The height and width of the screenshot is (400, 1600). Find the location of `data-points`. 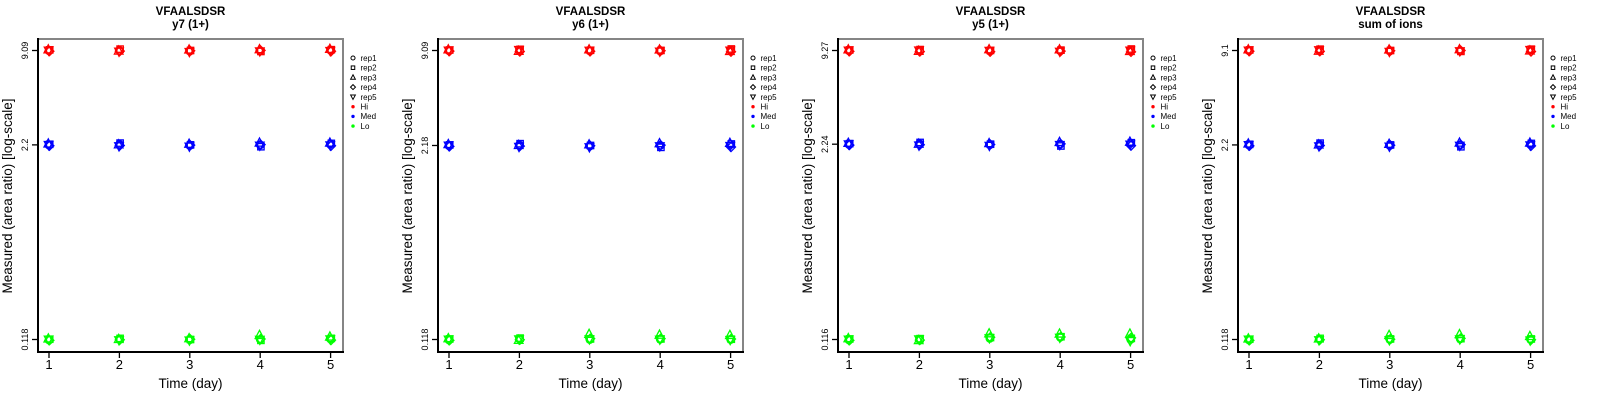

data-points is located at coordinates (189, 194).